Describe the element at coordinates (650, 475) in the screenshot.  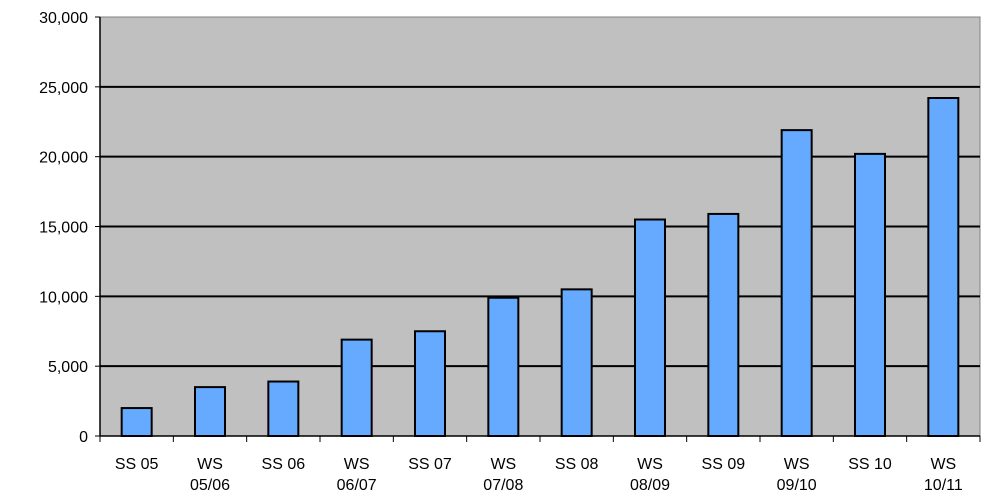
I see `x-tick-label: WS 08/09` at that location.